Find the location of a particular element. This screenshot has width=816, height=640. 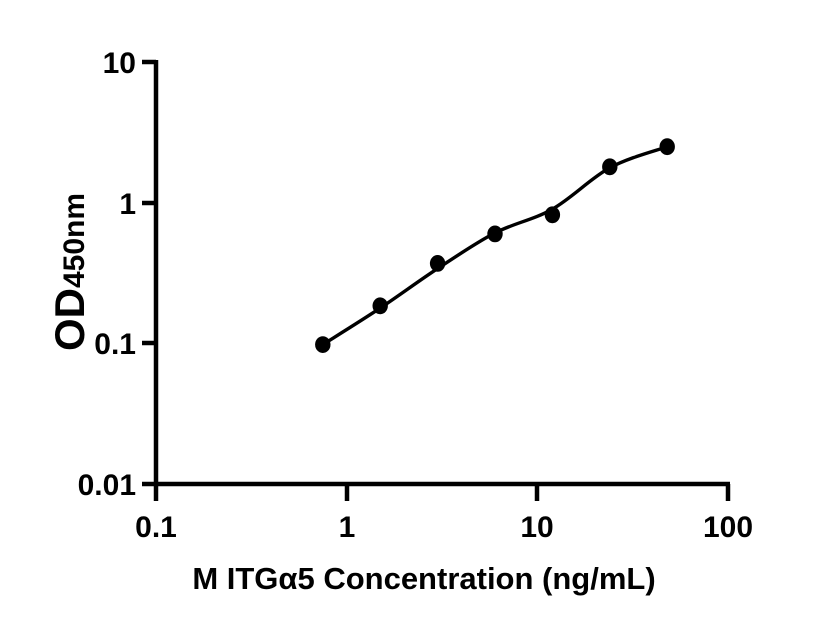

y-tick-label-1: 1 is located at coordinates (127, 204).